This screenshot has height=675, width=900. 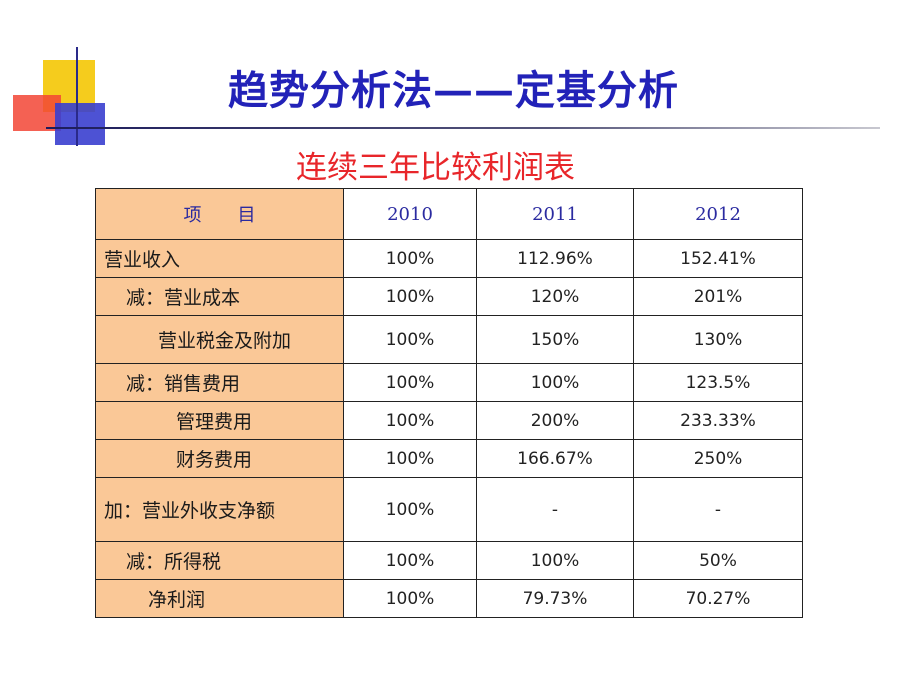 I want to click on row-label: 营业收入, so click(x=219, y=258).